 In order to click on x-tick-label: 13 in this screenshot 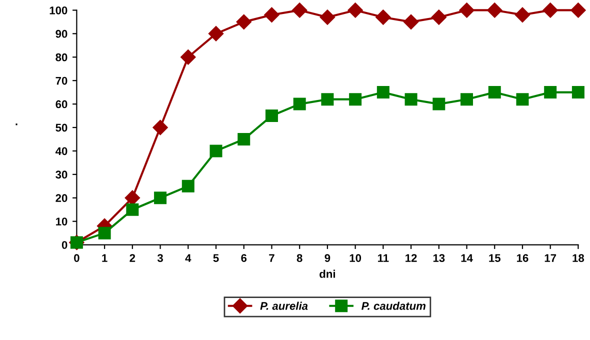, I will do `click(439, 258)`.